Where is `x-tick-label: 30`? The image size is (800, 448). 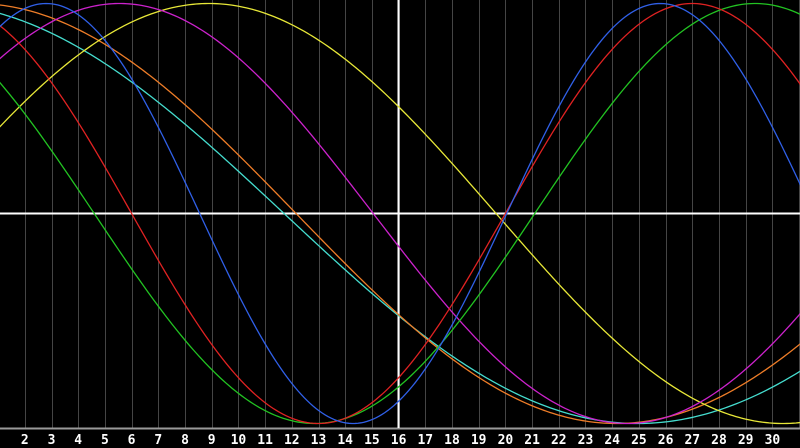
x-tick-label: 30 is located at coordinates (773, 440).